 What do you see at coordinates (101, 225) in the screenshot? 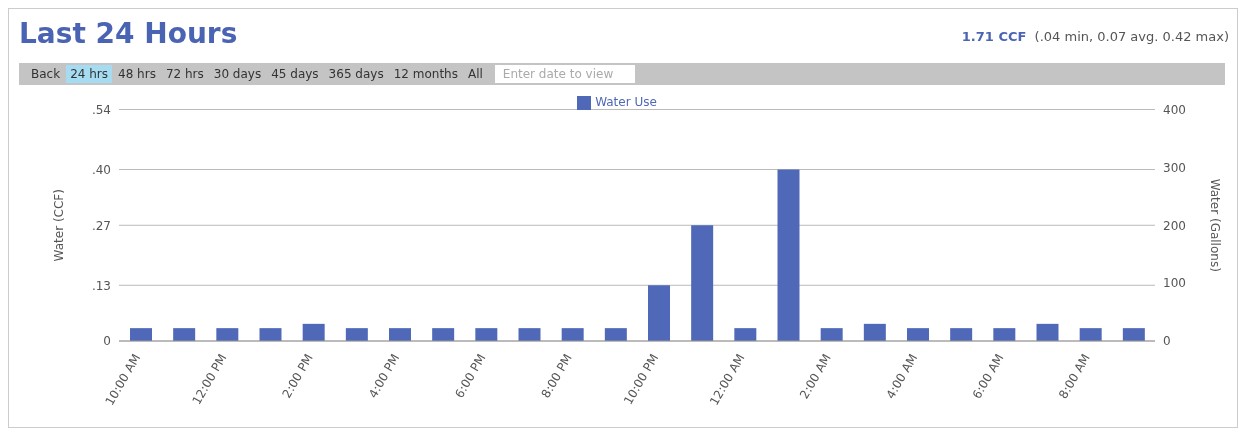
I see `y-tick-label: .27` at bounding box center [101, 225].